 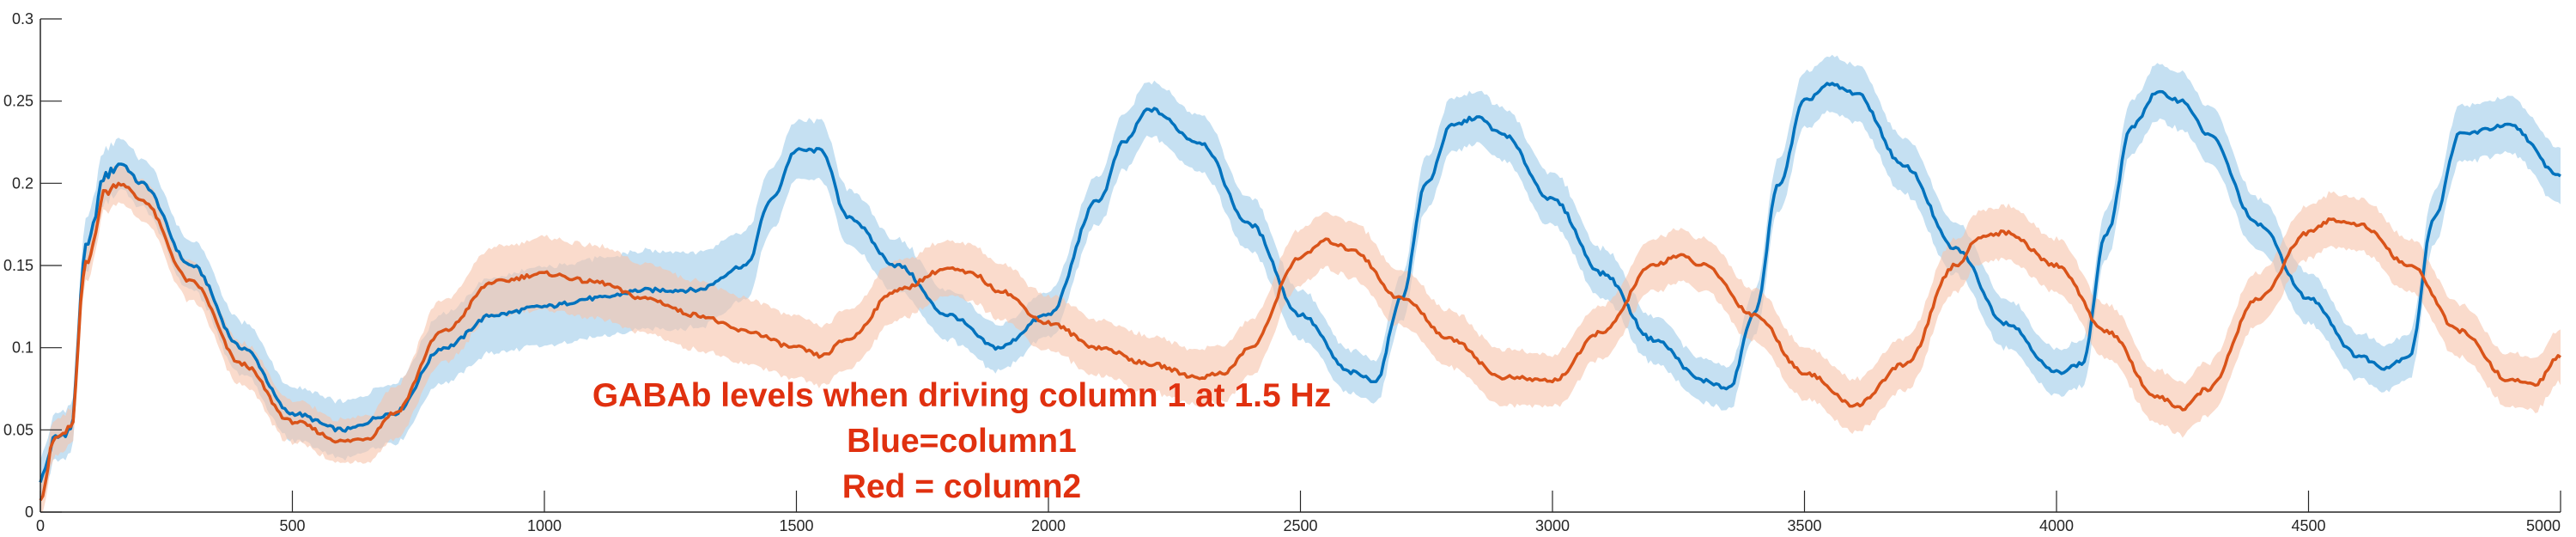 I want to click on y-tick-label: 0.3, so click(x=23, y=18).